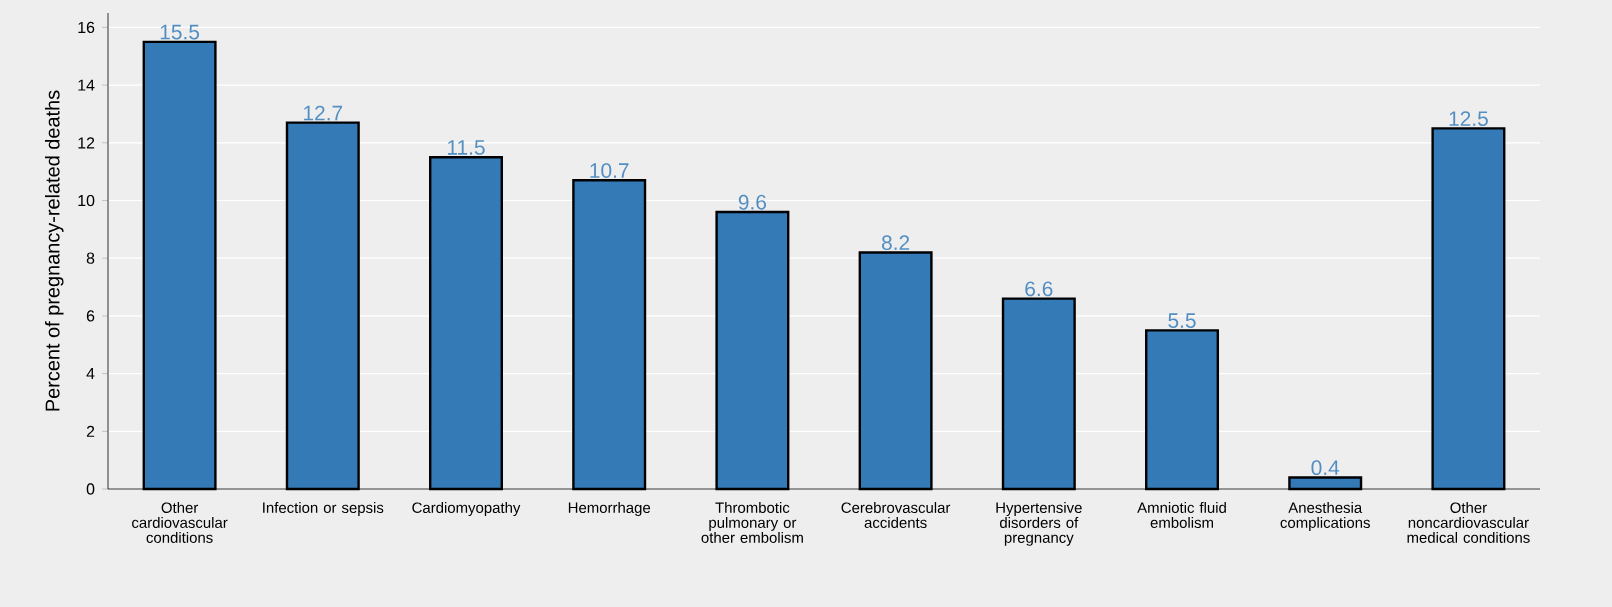 This screenshot has height=607, width=1612. Describe the element at coordinates (752, 522) in the screenshot. I see `x-tick-label: Thrombotic pulmonary or other embolism` at that location.